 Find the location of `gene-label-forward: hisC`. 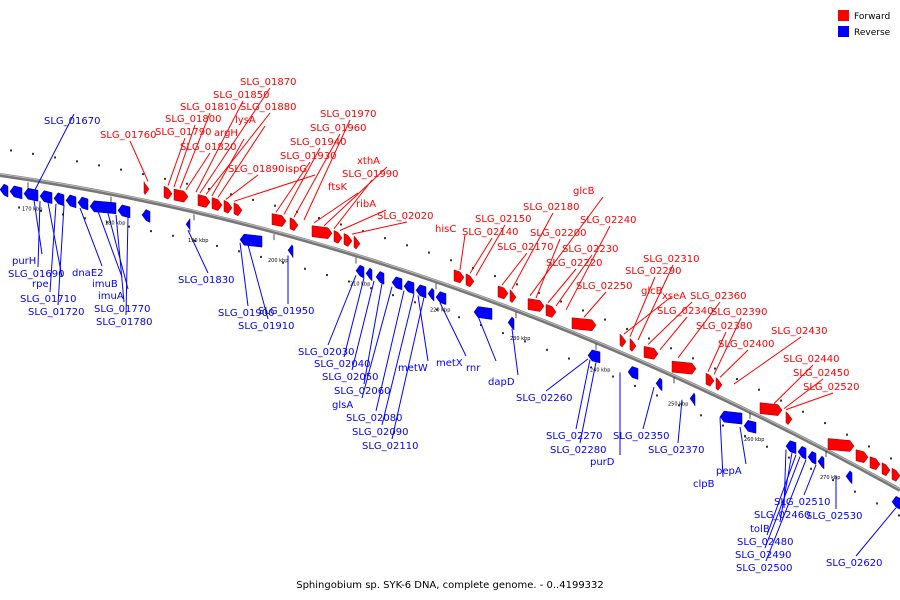

gene-label-forward: hisC is located at coordinates (445, 229).